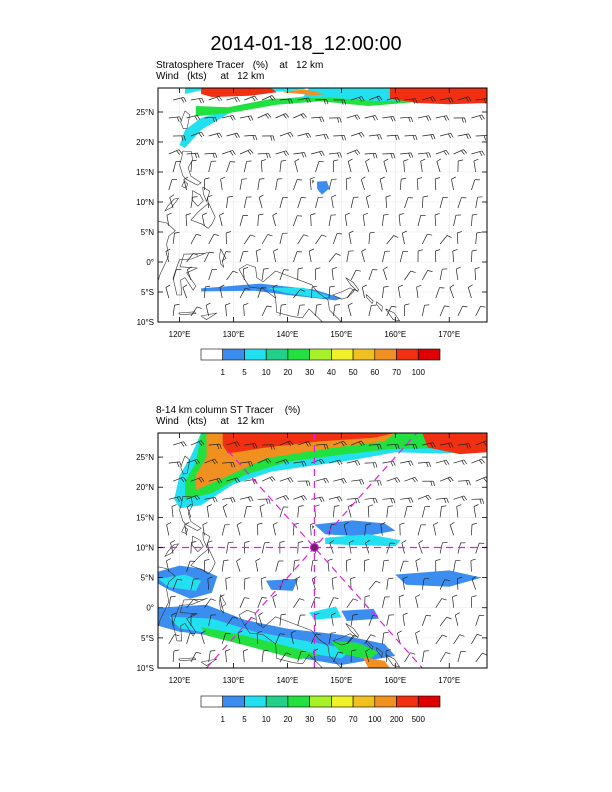 The image size is (612, 792). I want to click on panel1-subtitle-wind: Wind (kts) at 12 km, so click(210, 76).